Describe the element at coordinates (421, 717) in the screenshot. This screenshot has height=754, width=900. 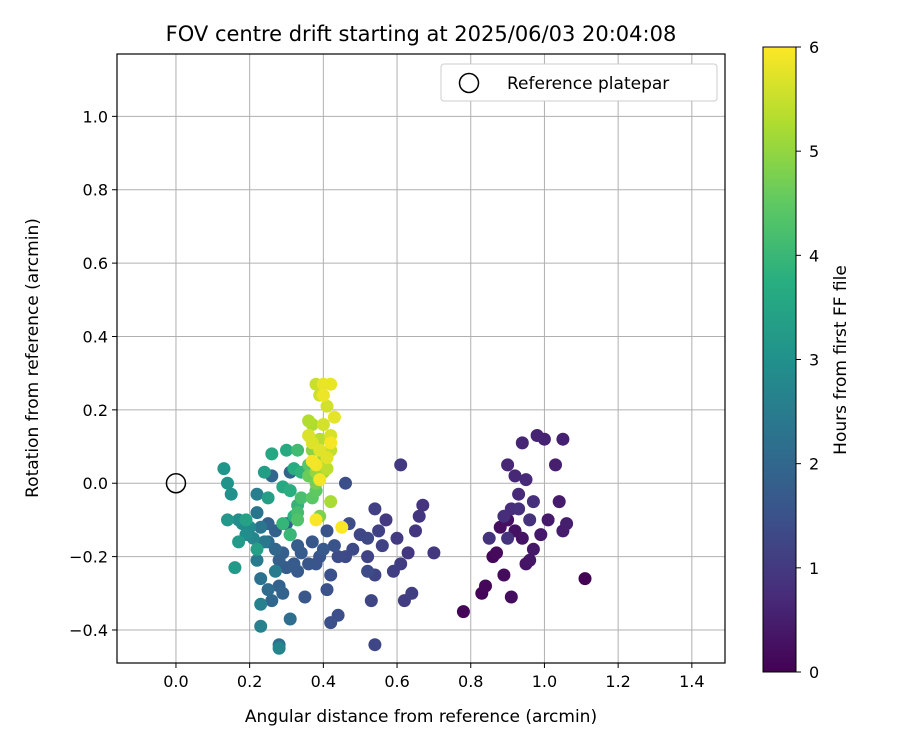
I see `x-axis-label: Angular distance from reference (arcmin)` at that location.